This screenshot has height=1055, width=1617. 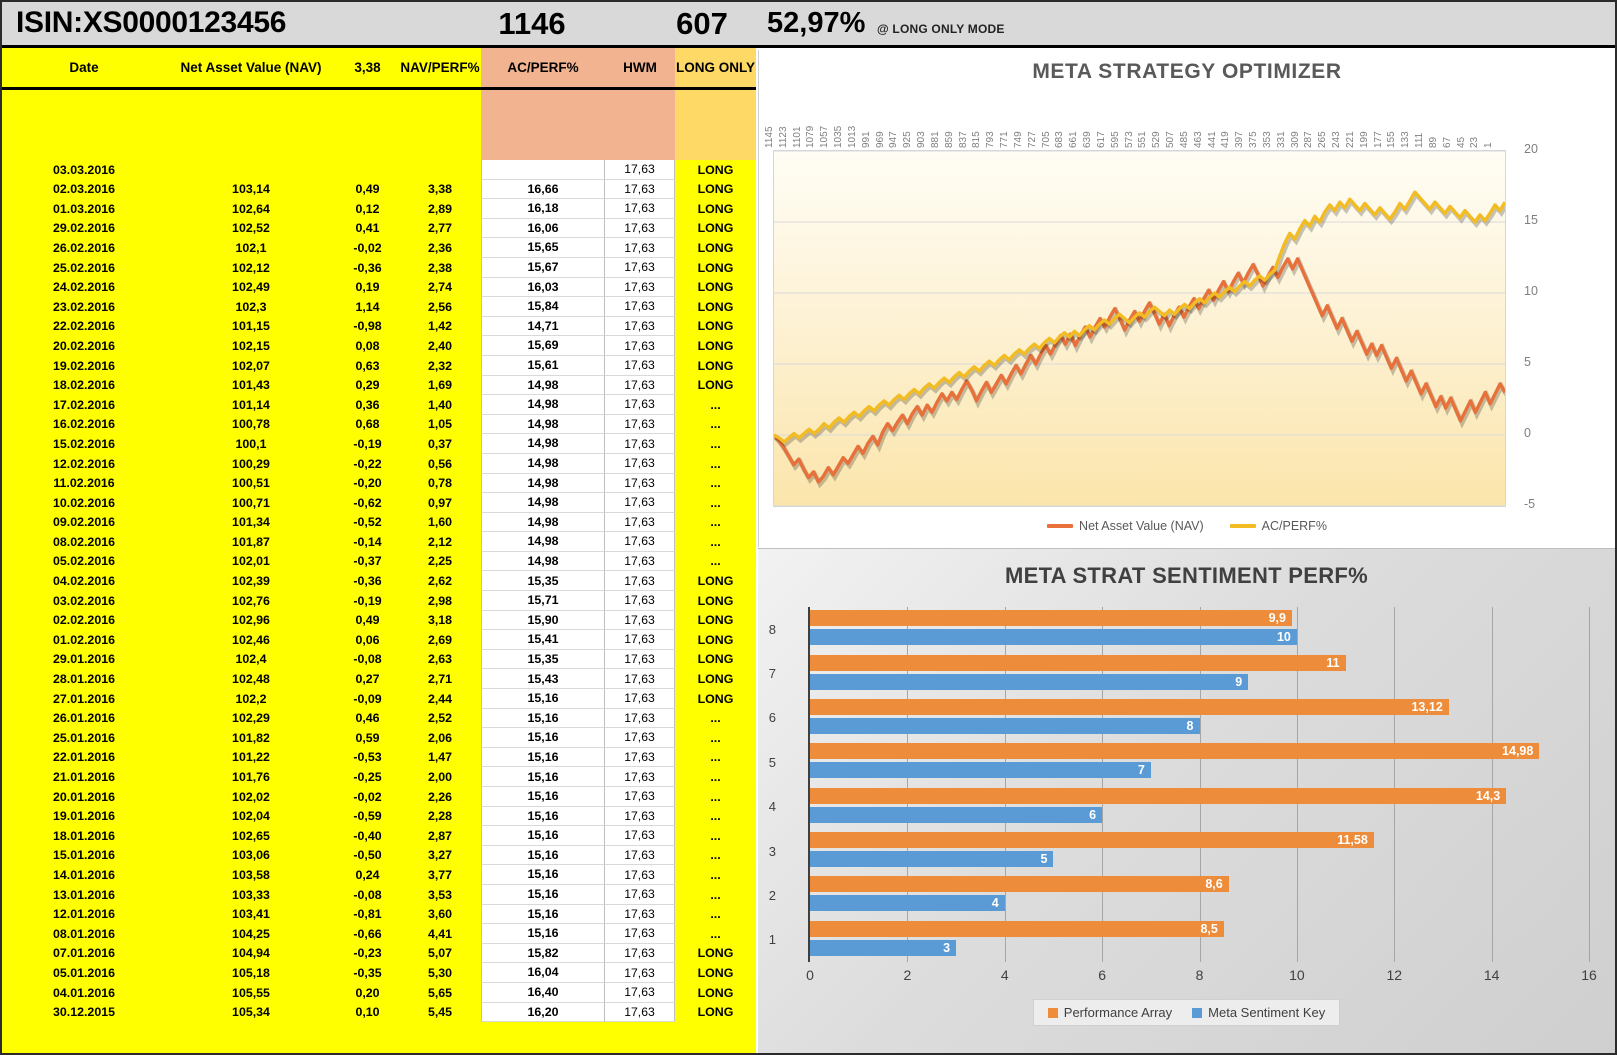 I want to click on cell-acperf: 15,41, so click(x=543, y=640).